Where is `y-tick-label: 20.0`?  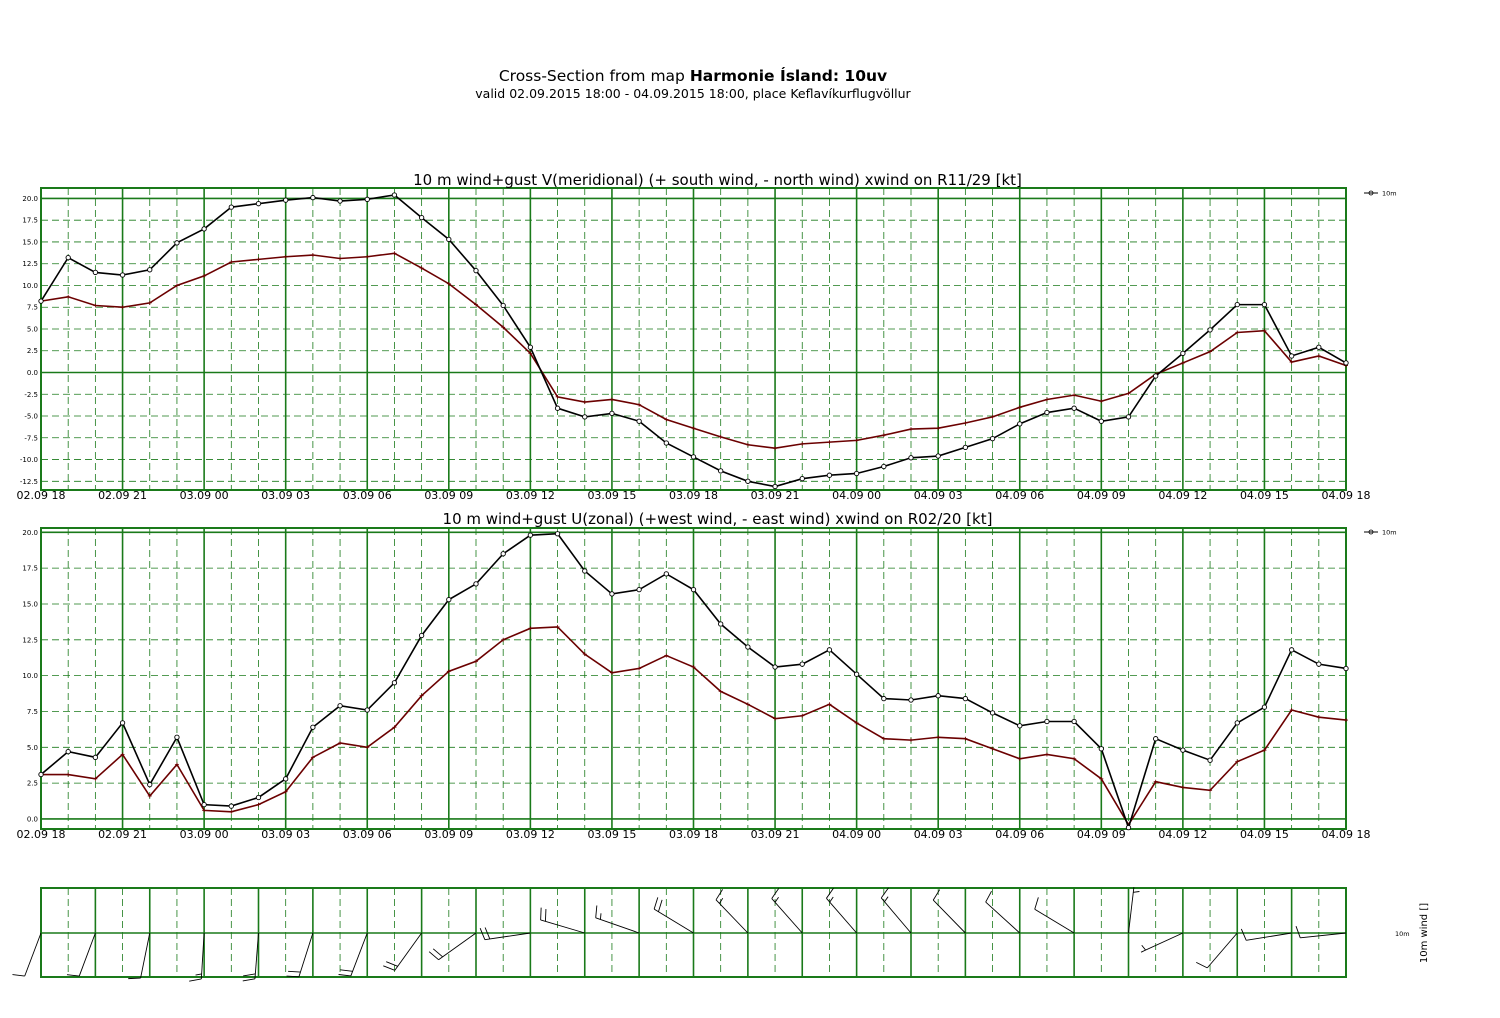
y-tick-label: 20.0 is located at coordinates (30, 533).